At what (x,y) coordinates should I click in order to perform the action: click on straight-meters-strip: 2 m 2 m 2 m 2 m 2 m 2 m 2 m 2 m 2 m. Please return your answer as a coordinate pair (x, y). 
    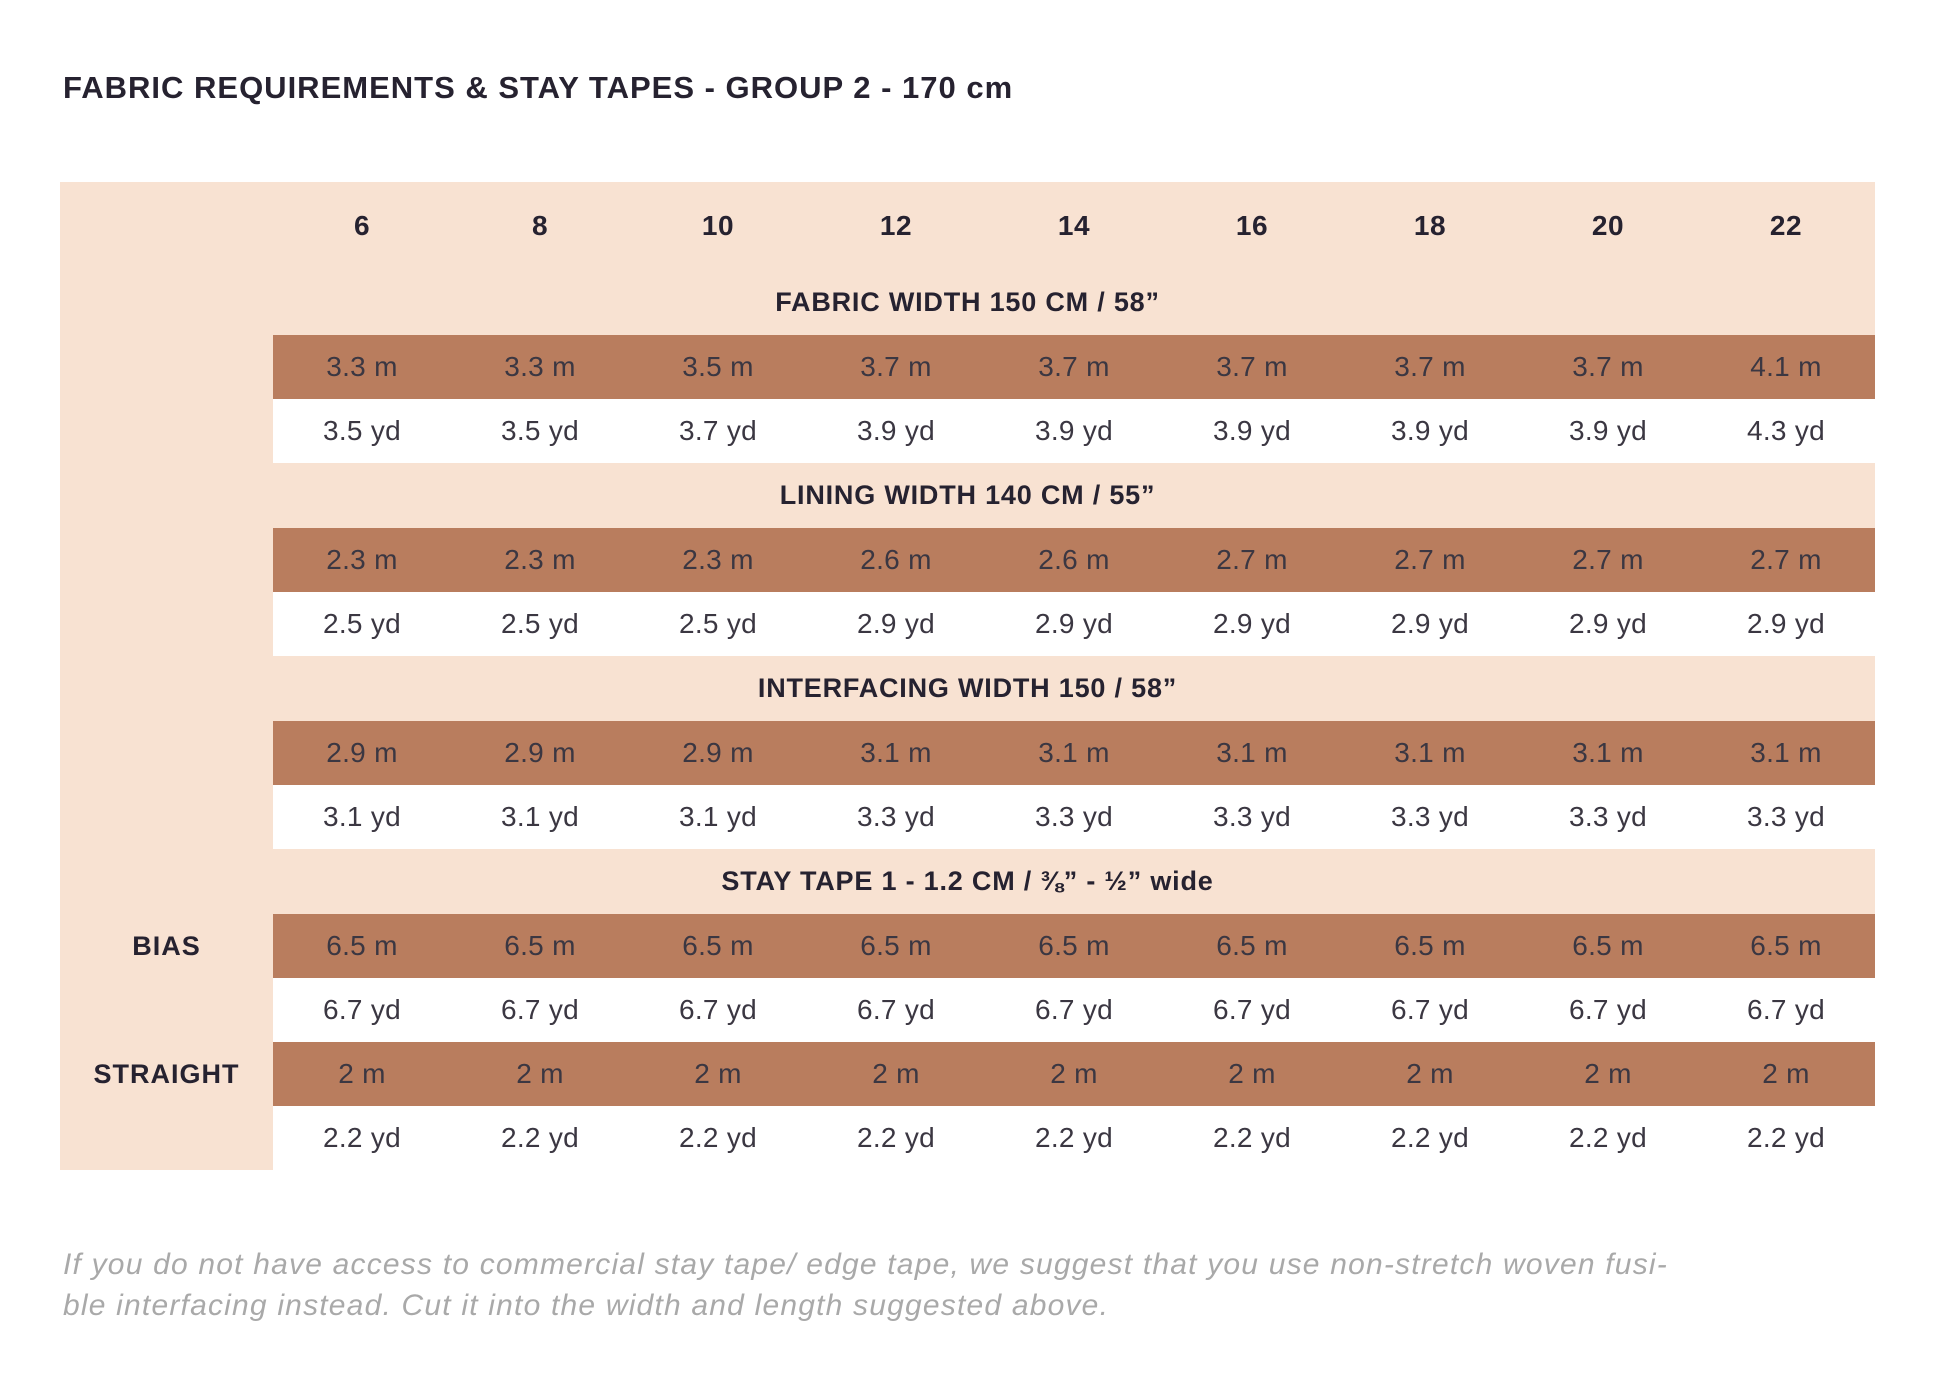
    Looking at the image, I should click on (1074, 1074).